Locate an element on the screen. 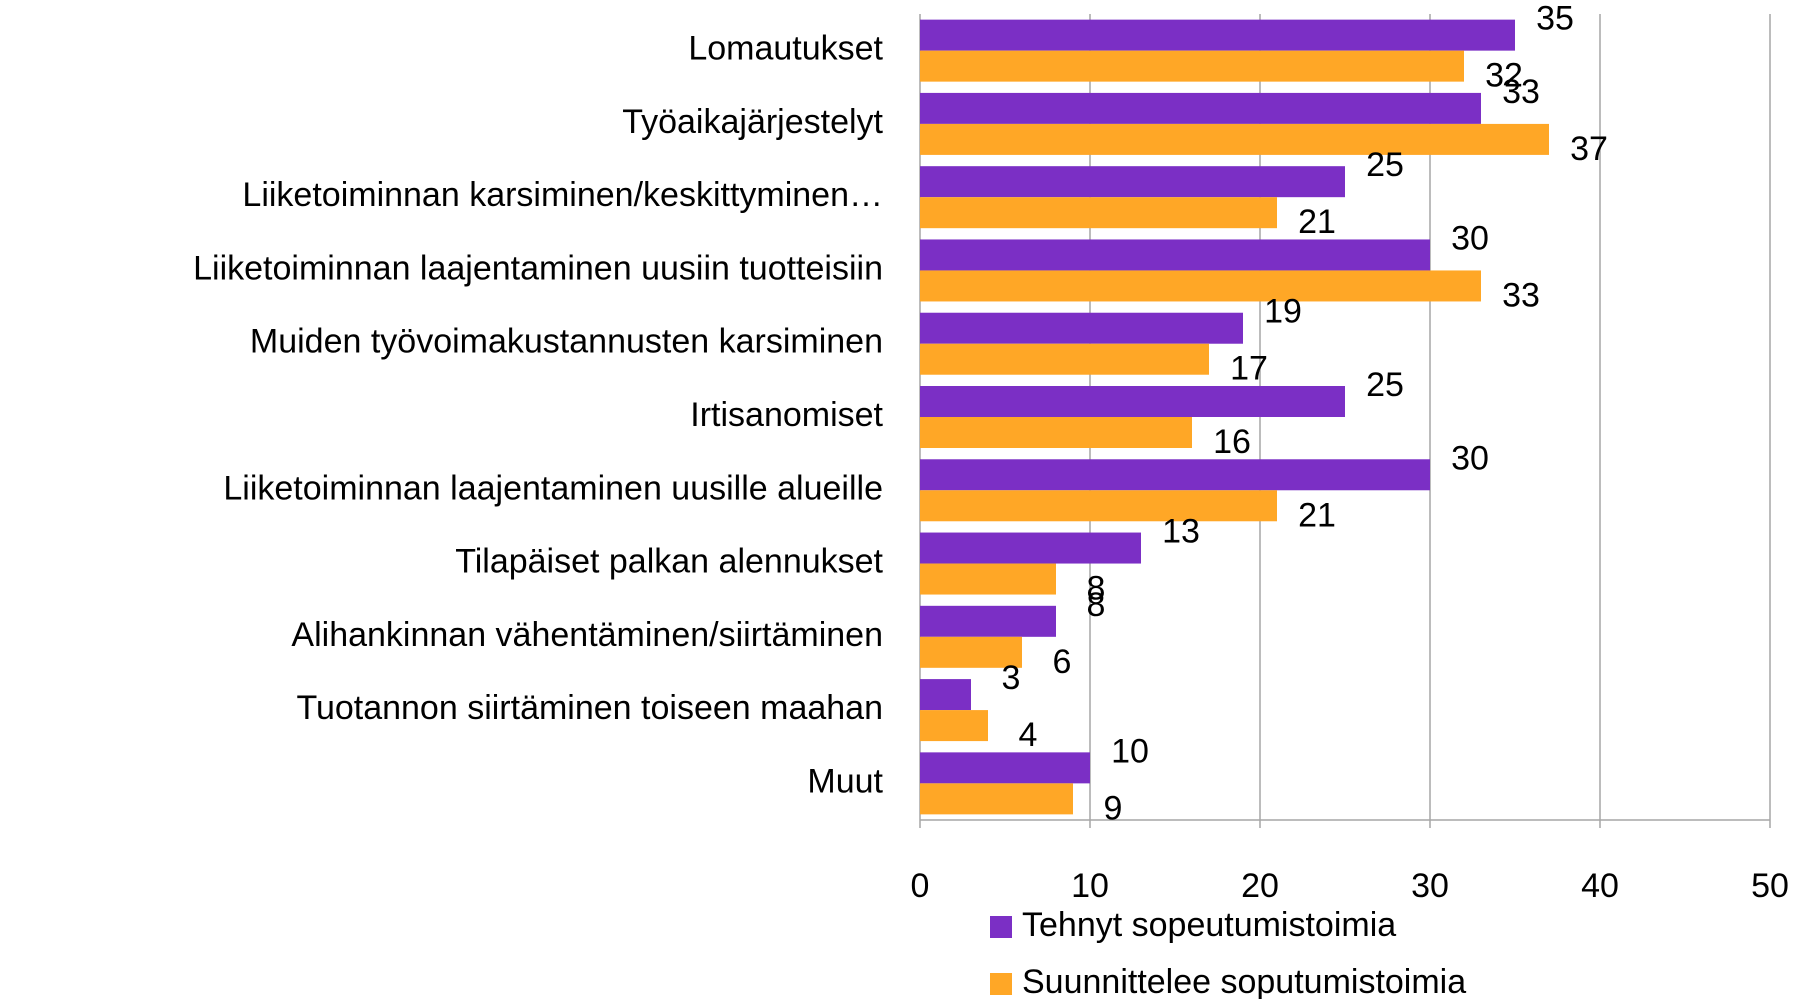 The image size is (1805, 999). x-tick-label: 40 is located at coordinates (1600, 886).